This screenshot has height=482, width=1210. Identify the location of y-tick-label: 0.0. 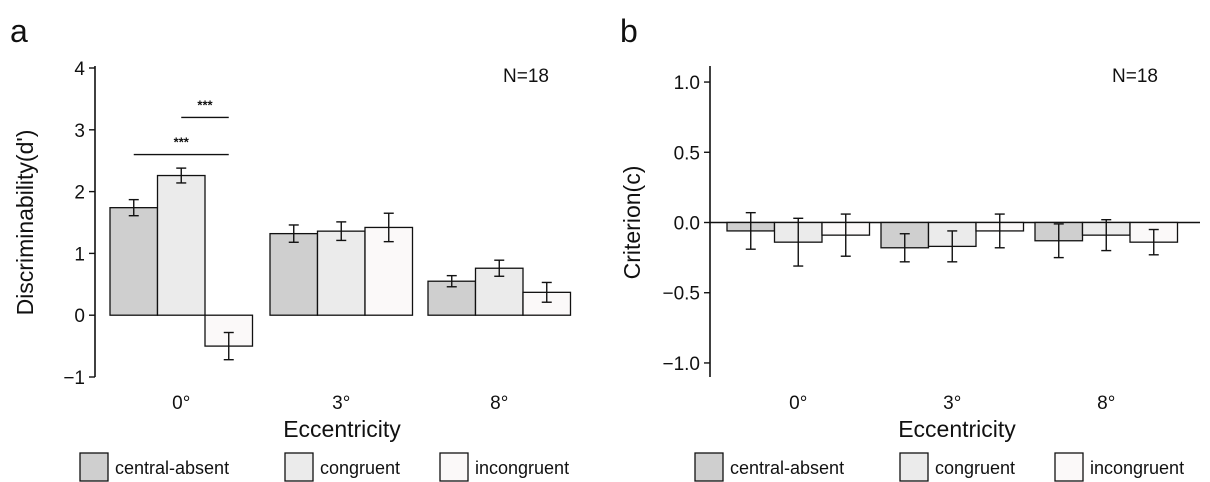
(687, 224).